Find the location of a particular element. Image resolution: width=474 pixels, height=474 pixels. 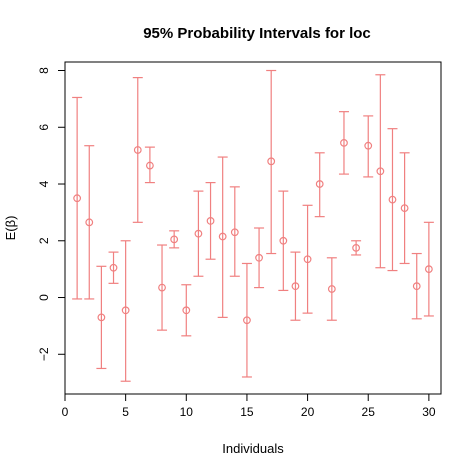

y-tick-label: 4 is located at coordinates (44, 183).